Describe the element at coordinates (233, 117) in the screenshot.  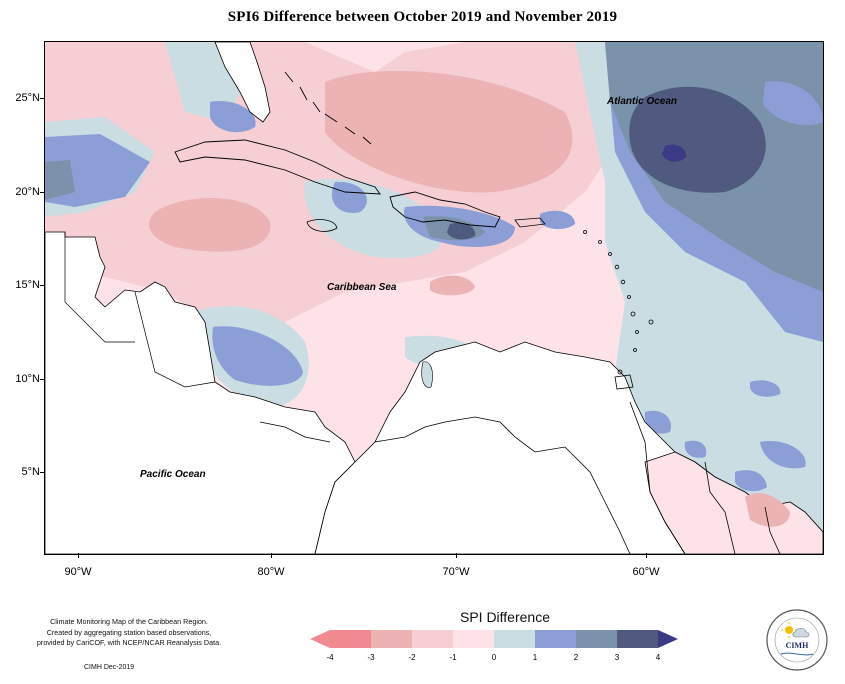
I see `field-1-bahamas` at that location.